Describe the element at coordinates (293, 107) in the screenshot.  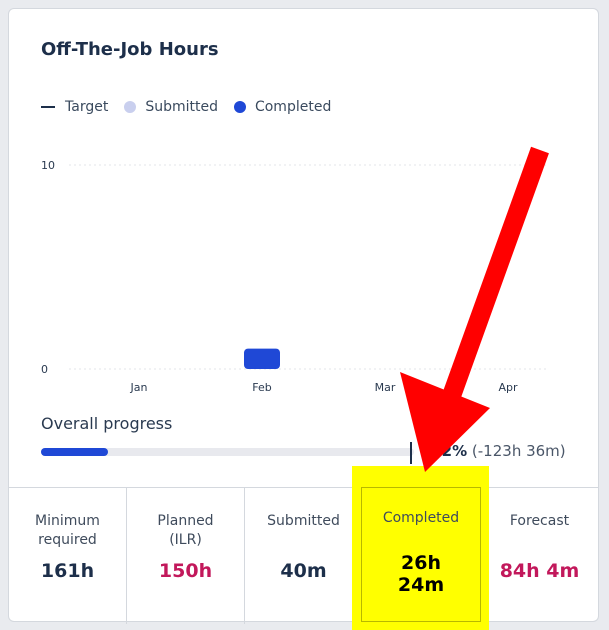
I see `legend-label-completed: Completed` at that location.